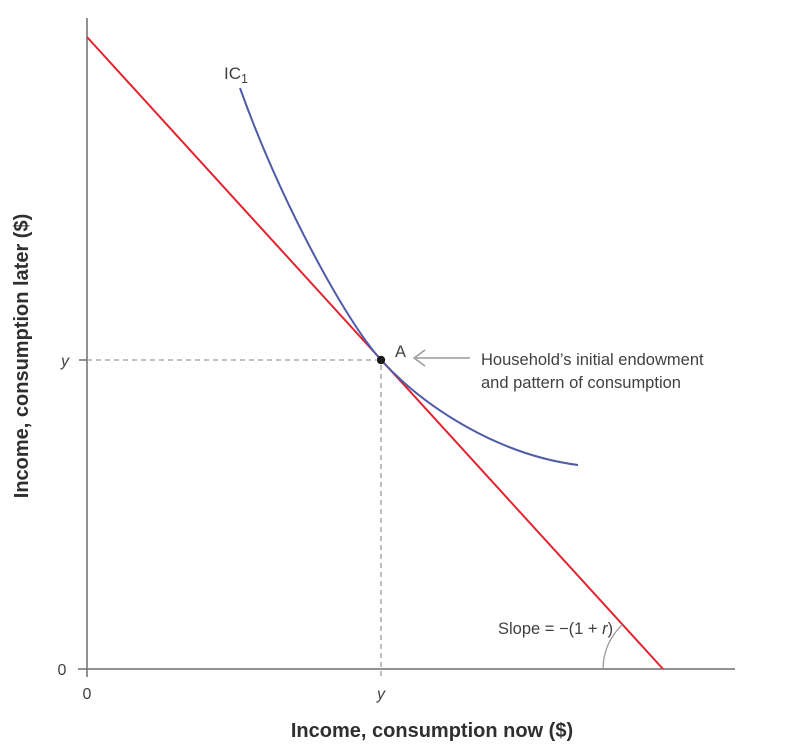 The height and width of the screenshot is (756, 810). I want to click on indifference-curve-label: IC1, so click(236, 75).